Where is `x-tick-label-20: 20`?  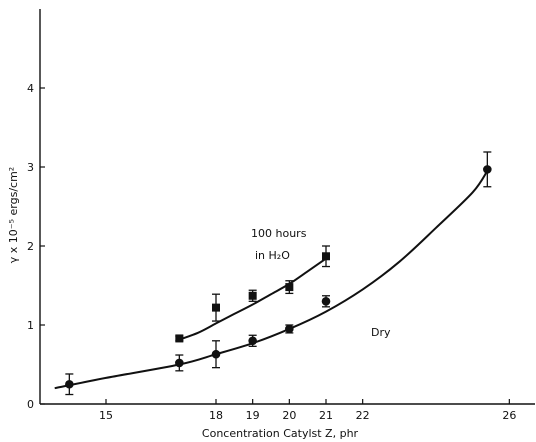
x-tick-label-20: 20 is located at coordinates (289, 415).